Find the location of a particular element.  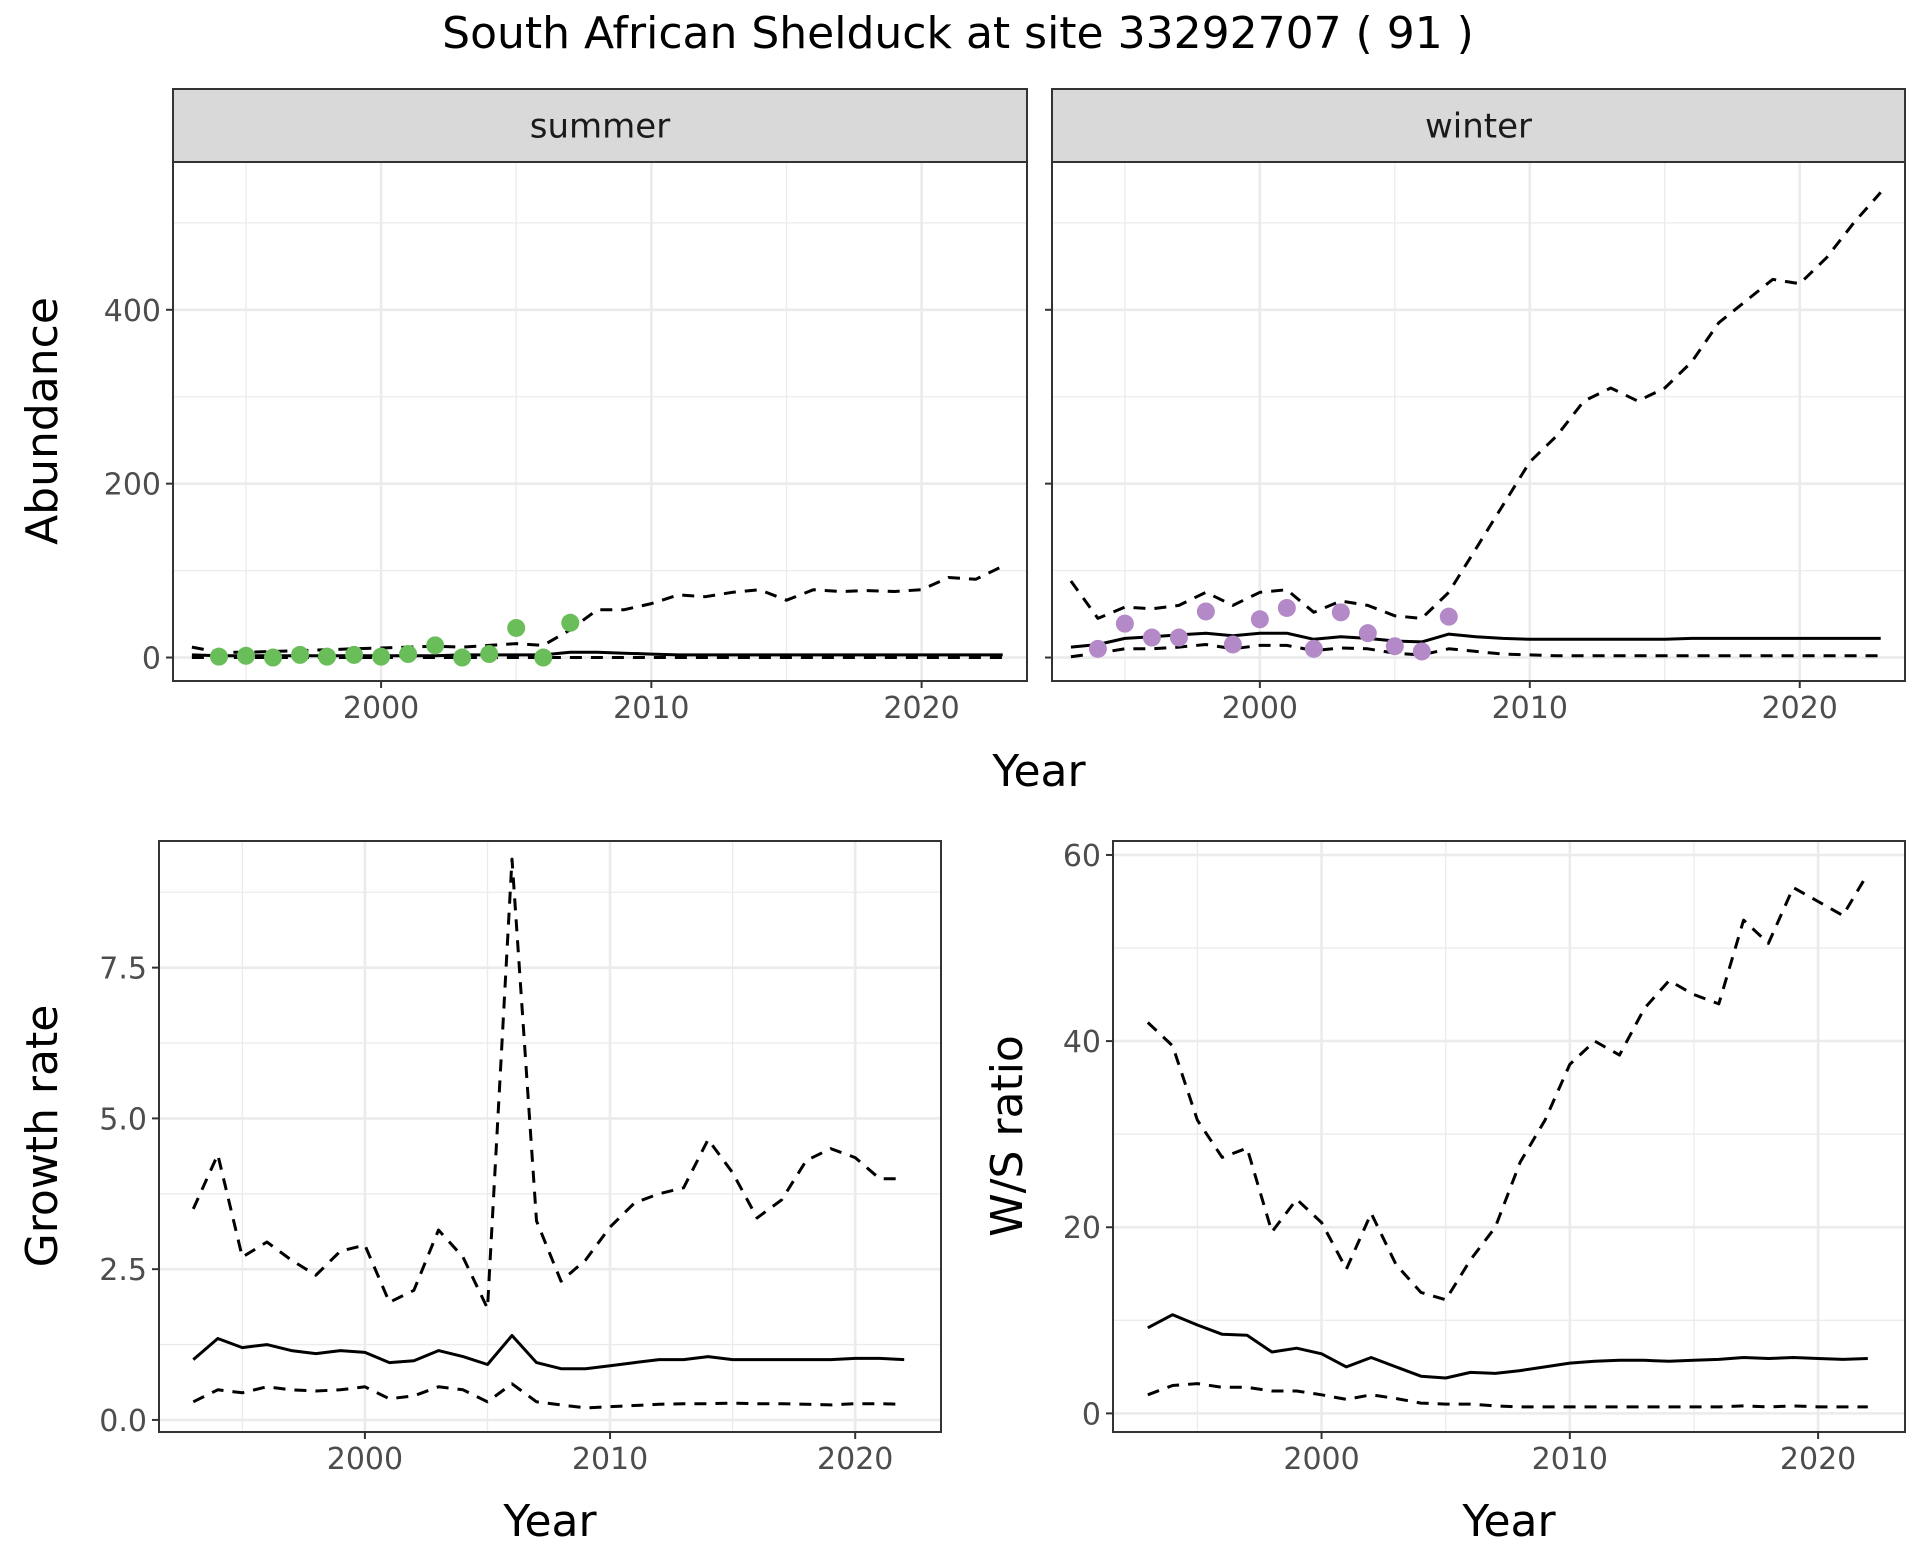

y-tick-label: 400 is located at coordinates (132, 311).